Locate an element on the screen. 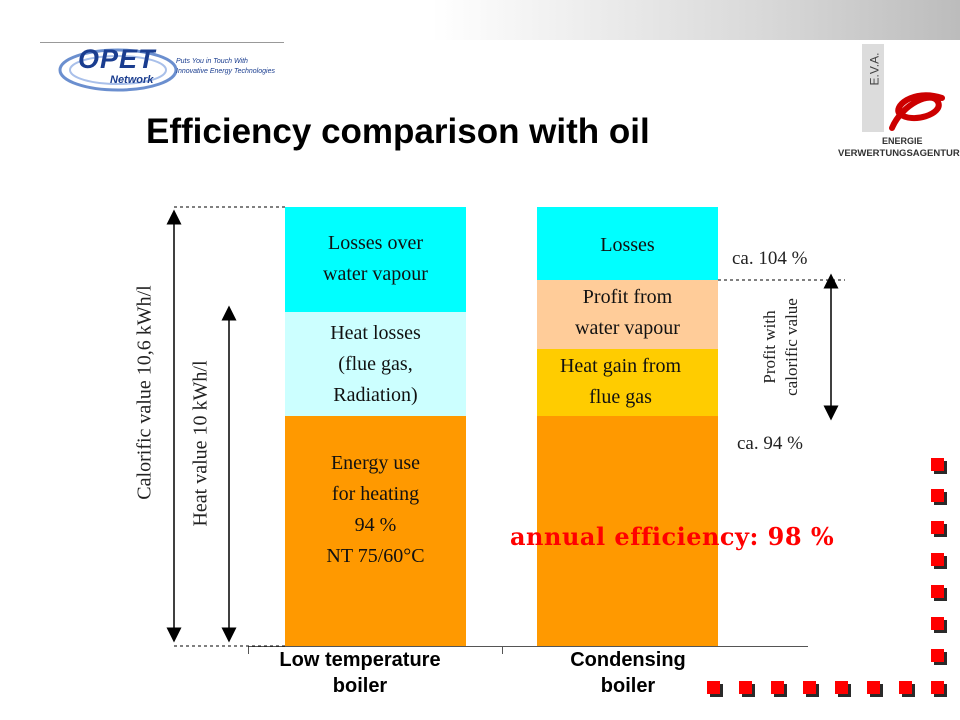  profit-caption: Profit with calorific value is located at coordinates (780, 347).